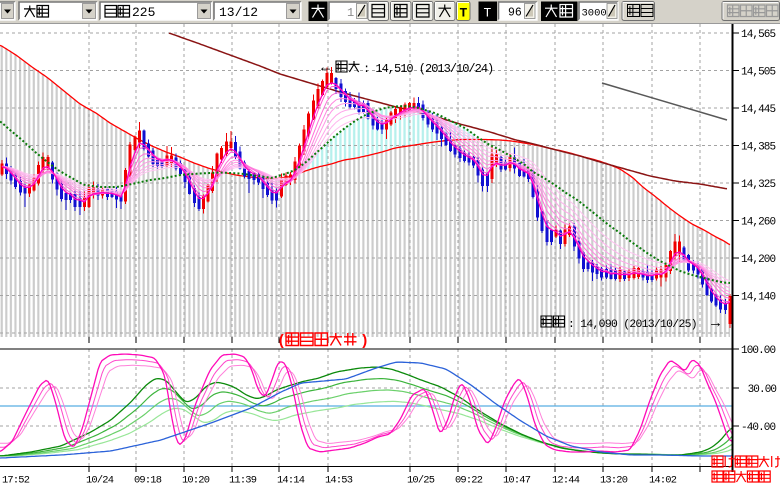  What do you see at coordinates (594, 14) in the screenshot?
I see `svg-text: 3000` at bounding box center [594, 14].